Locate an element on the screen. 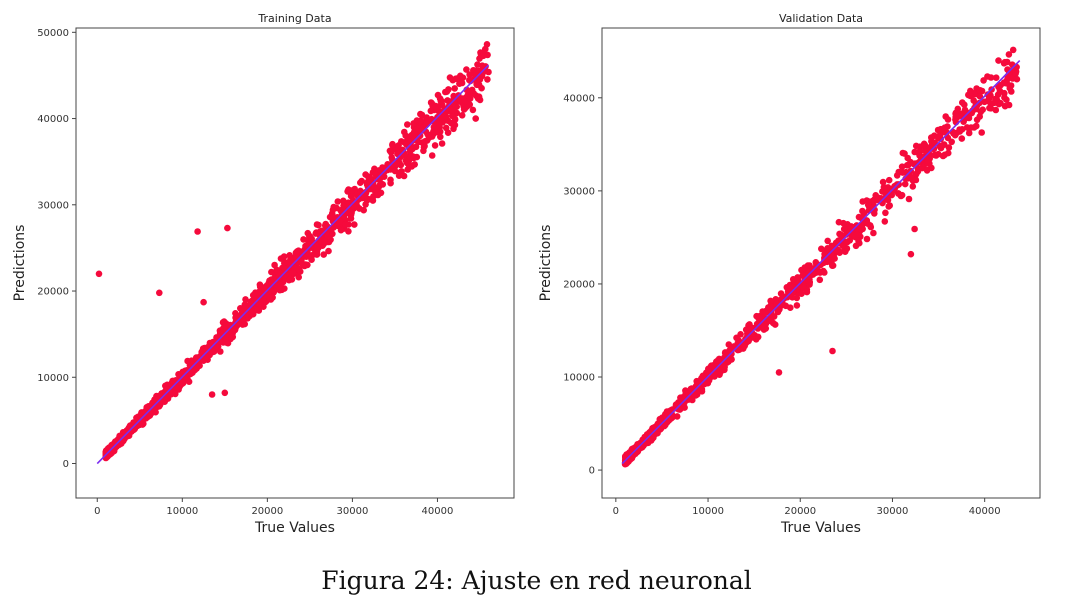  chart-title: Training Data is located at coordinates (294, 18).